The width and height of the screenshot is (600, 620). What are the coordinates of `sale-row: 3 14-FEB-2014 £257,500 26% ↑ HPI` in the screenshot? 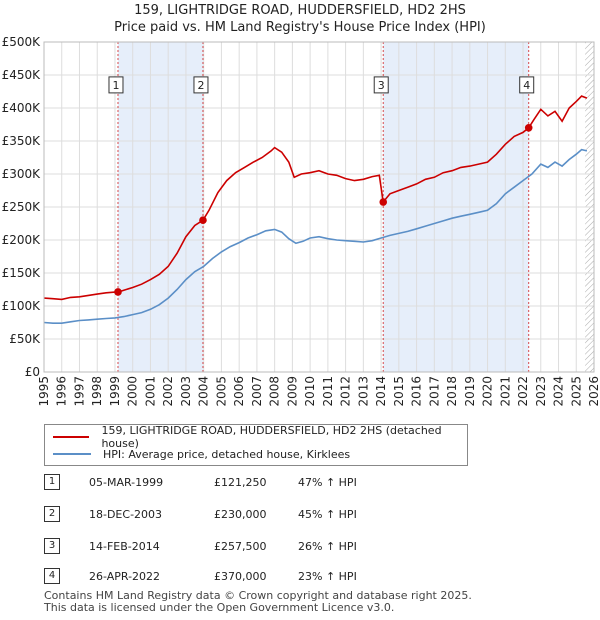 It's located at (254, 547).